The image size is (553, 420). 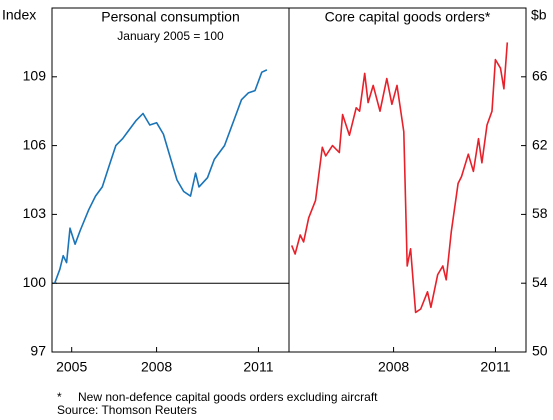 I want to click on y-tick-label: 62, so click(x=540, y=144).